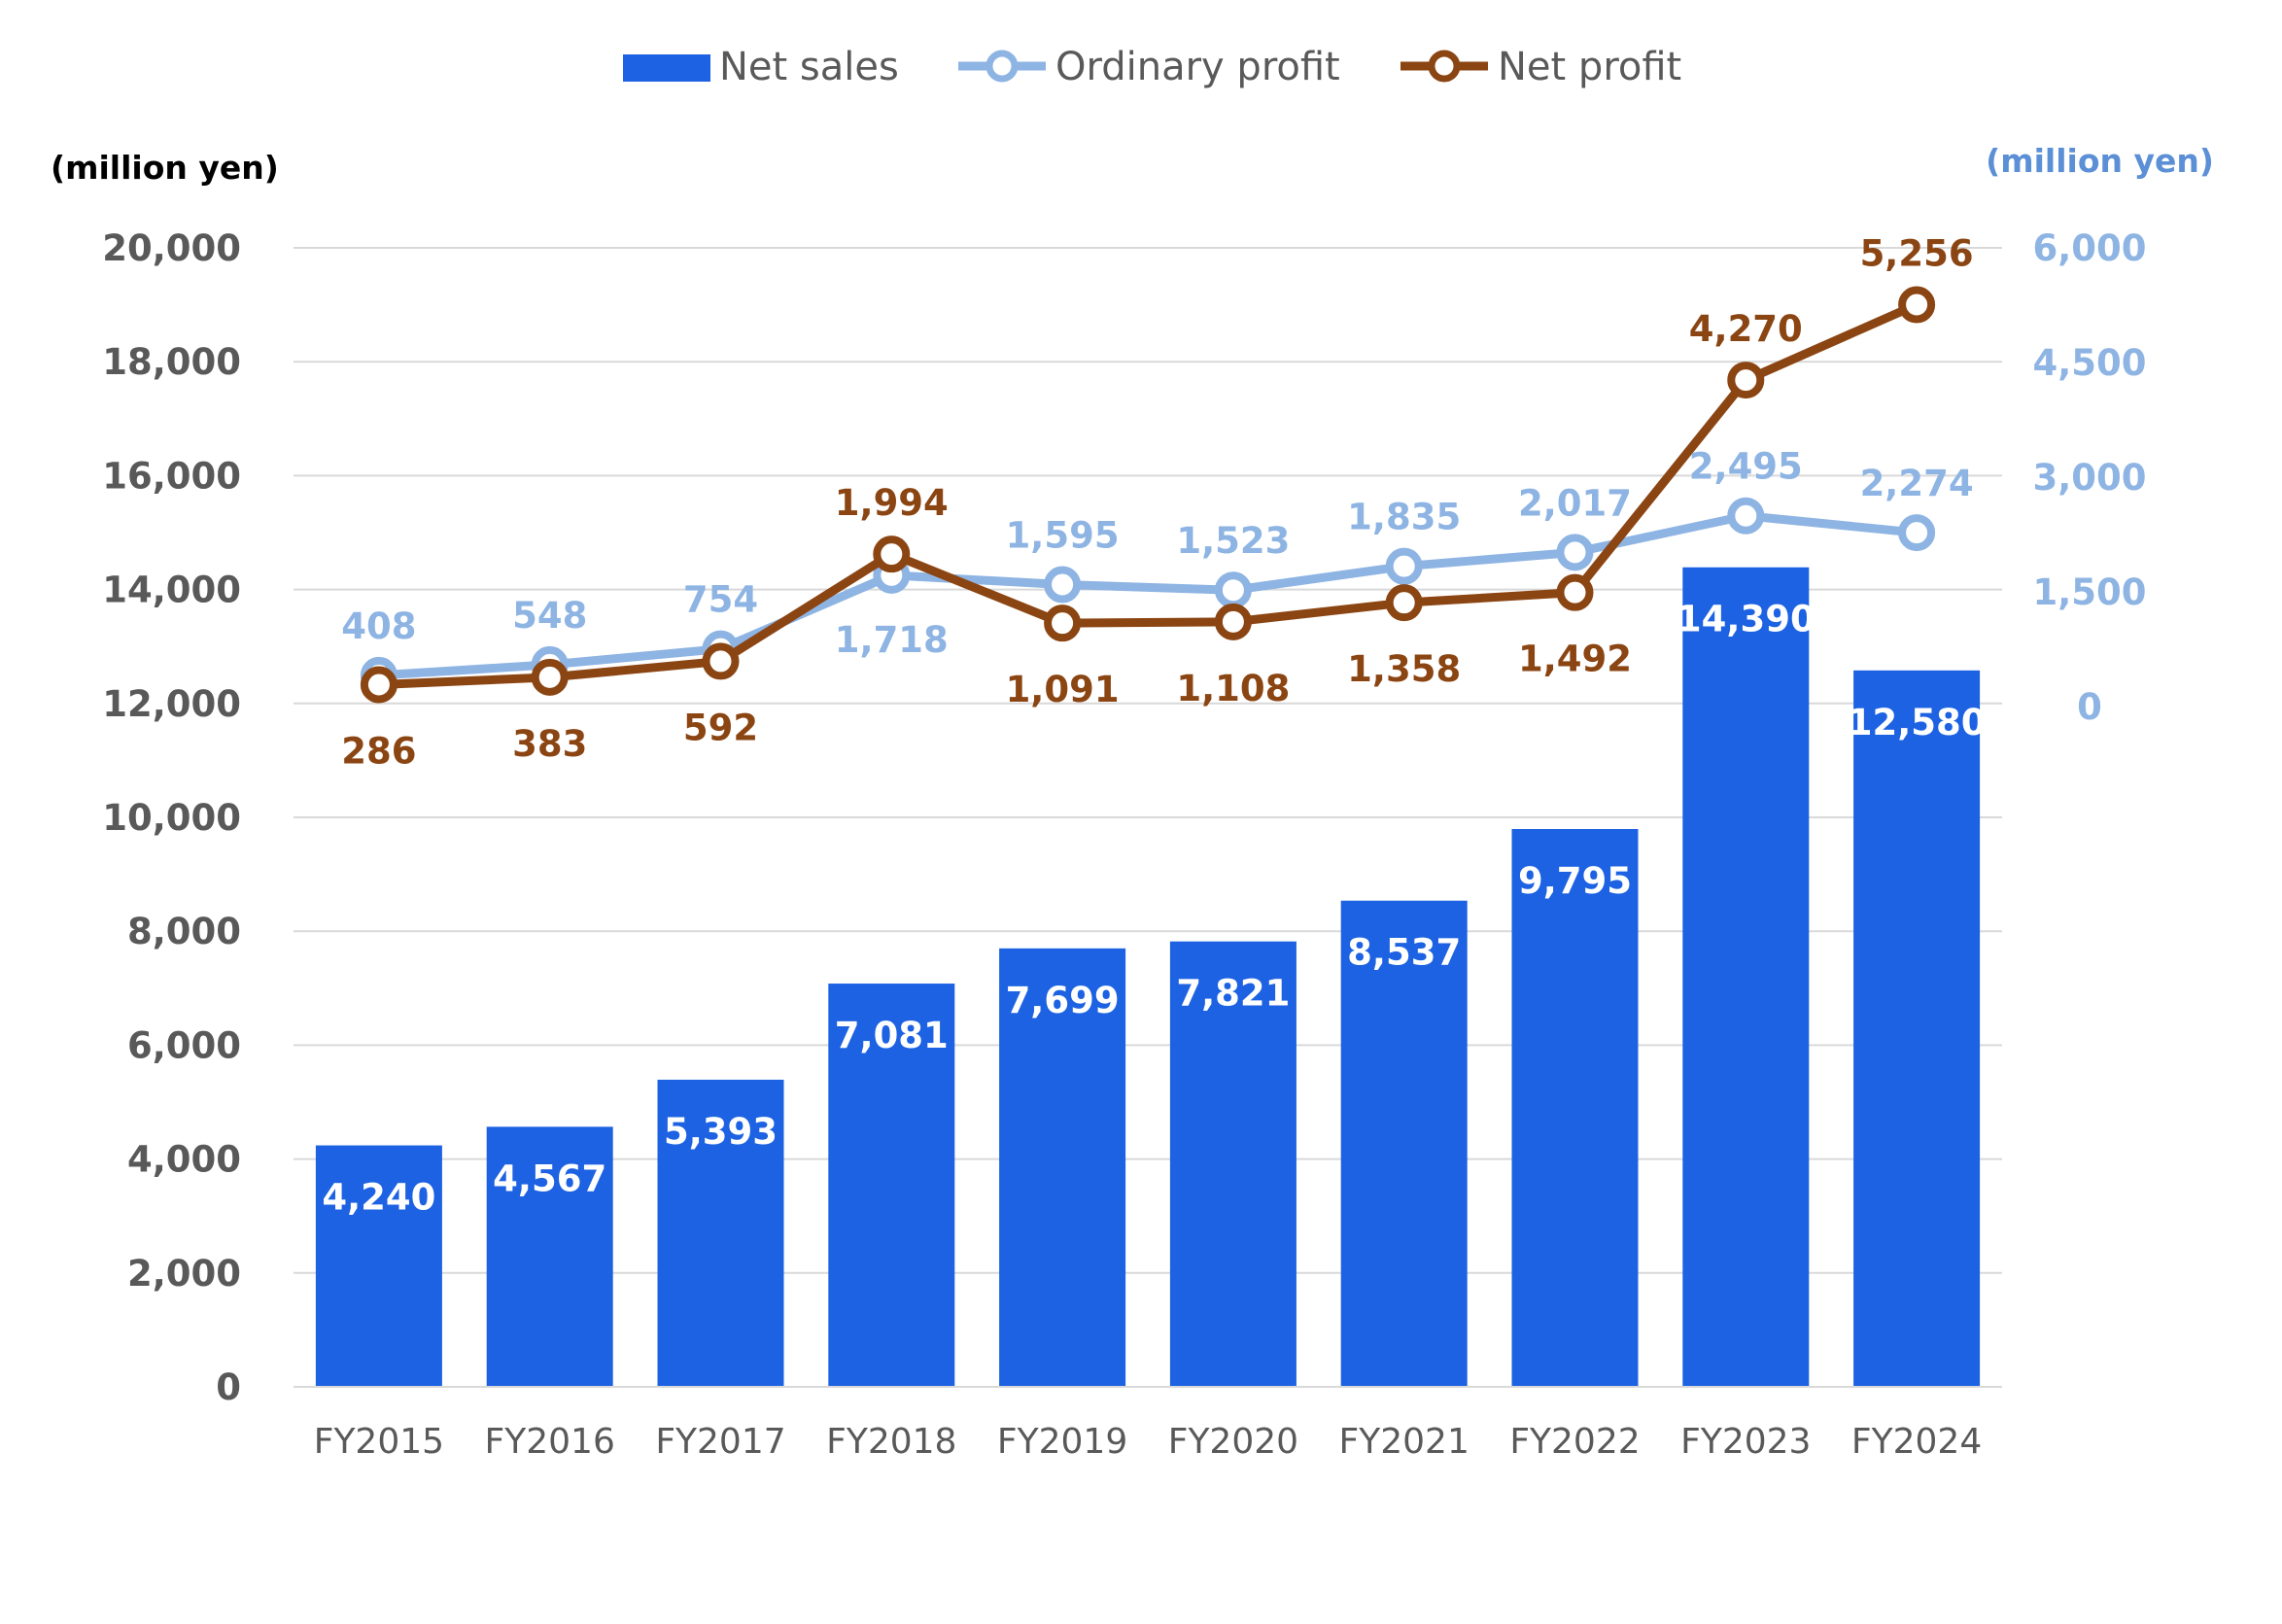 This screenshot has width=2282, height=1624. What do you see at coordinates (1746, 619) in the screenshot?
I see `bar-value-label: 14,390` at bounding box center [1746, 619].